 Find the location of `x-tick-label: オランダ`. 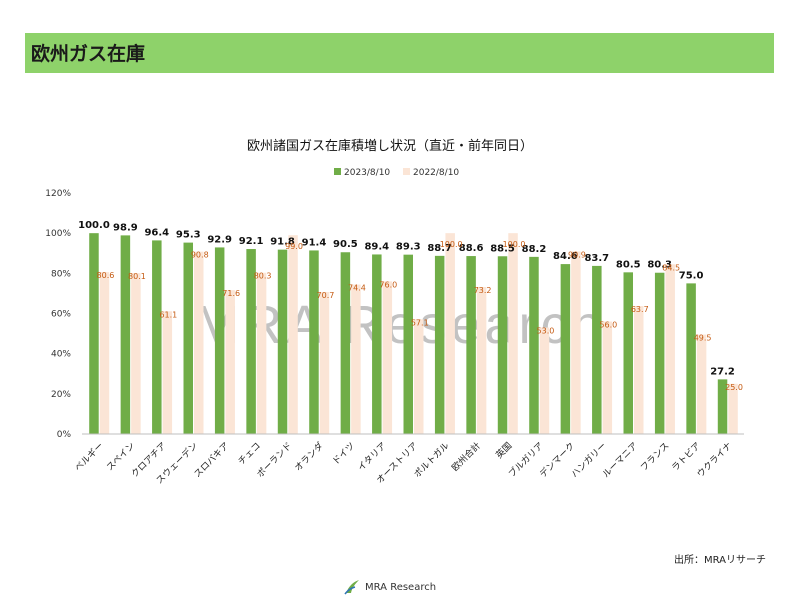

x-tick-label: オランダ is located at coordinates (309, 457).